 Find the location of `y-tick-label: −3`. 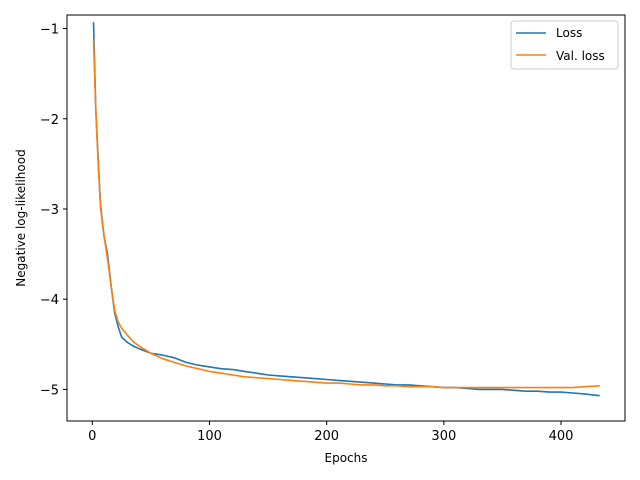

y-tick-label: −3 is located at coordinates (49, 210).